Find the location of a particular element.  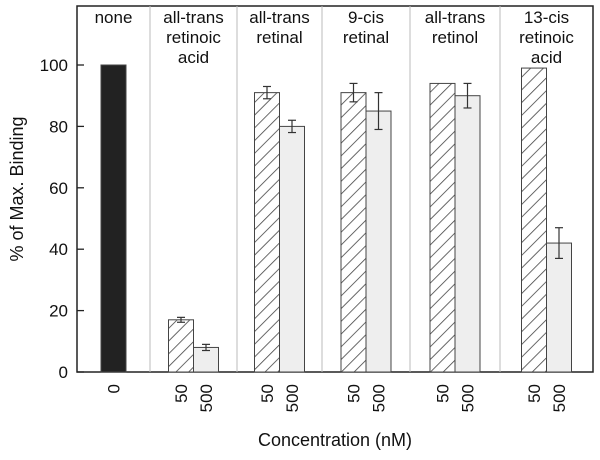

x-tick-label-group5-500: 500 is located at coordinates (559, 398).